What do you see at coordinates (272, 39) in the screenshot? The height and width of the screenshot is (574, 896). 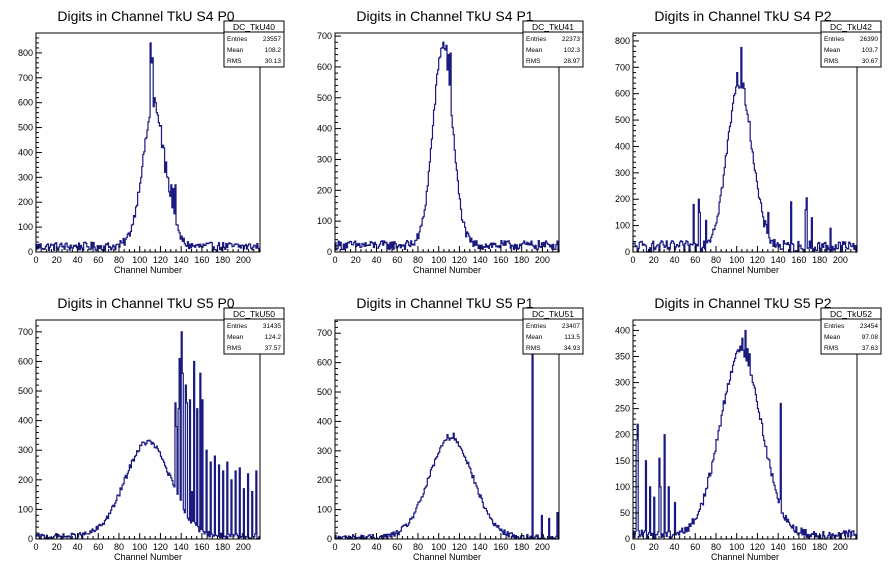 I see `stats-value: 23557` at bounding box center [272, 39].